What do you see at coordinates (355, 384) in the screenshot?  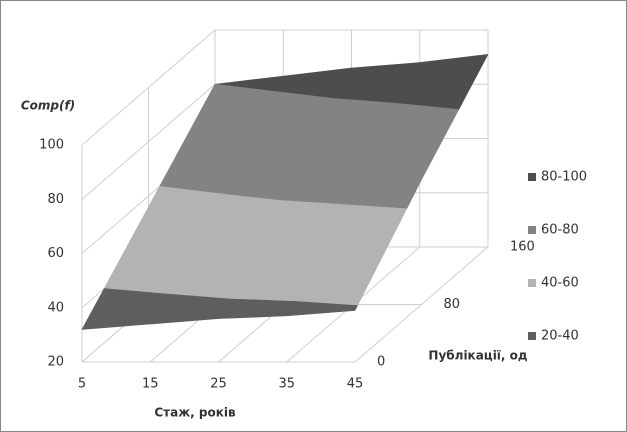 I see `x-tick-label: 45` at bounding box center [355, 384].